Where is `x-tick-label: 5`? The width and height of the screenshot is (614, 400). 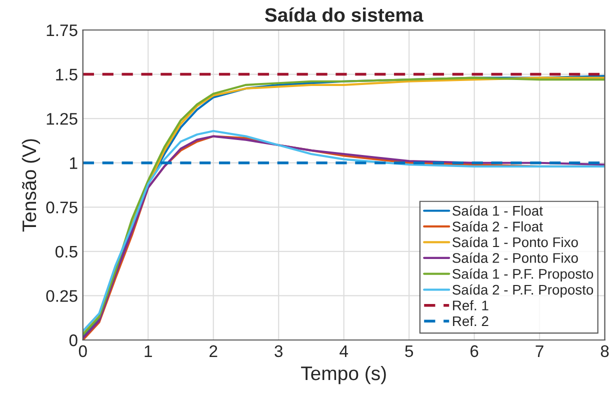
x-tick-label: 5 is located at coordinates (409, 351).